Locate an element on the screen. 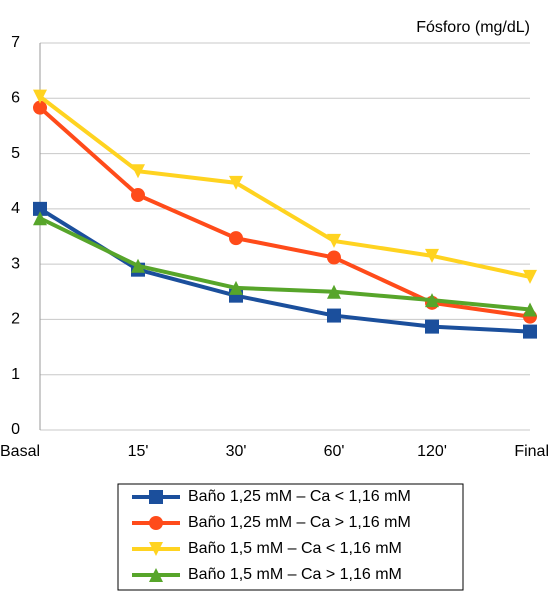 The height and width of the screenshot is (597, 551). y-tick-label: 6 is located at coordinates (15, 98).